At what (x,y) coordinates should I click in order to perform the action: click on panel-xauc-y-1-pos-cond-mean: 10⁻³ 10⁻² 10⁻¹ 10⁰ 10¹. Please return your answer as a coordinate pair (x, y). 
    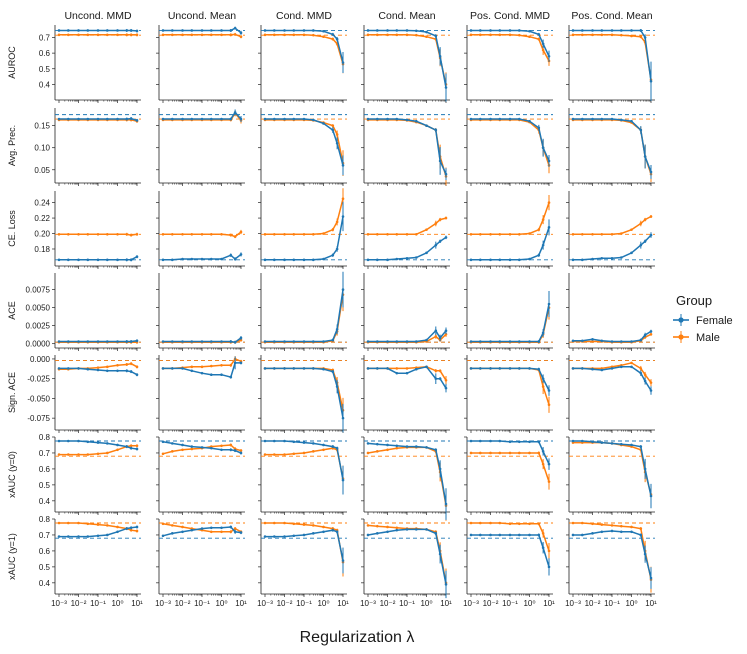
    Looking at the image, I should click on (611, 563).